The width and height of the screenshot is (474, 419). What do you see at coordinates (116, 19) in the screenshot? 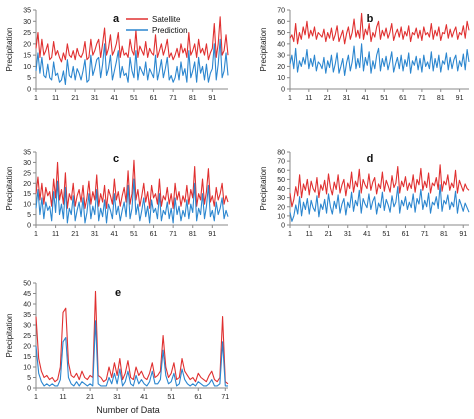
I see `panel-letter: a` at bounding box center [116, 19].